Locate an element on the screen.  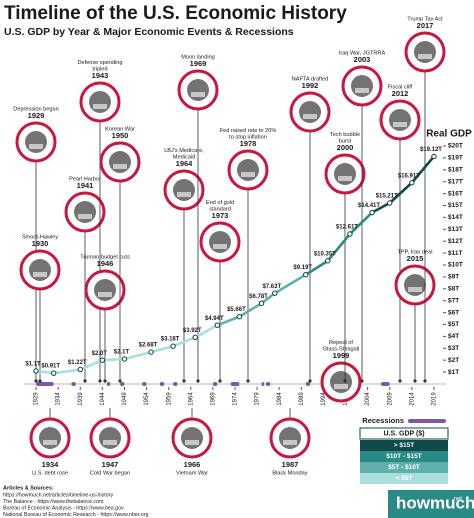
event-year: 1964 is located at coordinates (185, 163).